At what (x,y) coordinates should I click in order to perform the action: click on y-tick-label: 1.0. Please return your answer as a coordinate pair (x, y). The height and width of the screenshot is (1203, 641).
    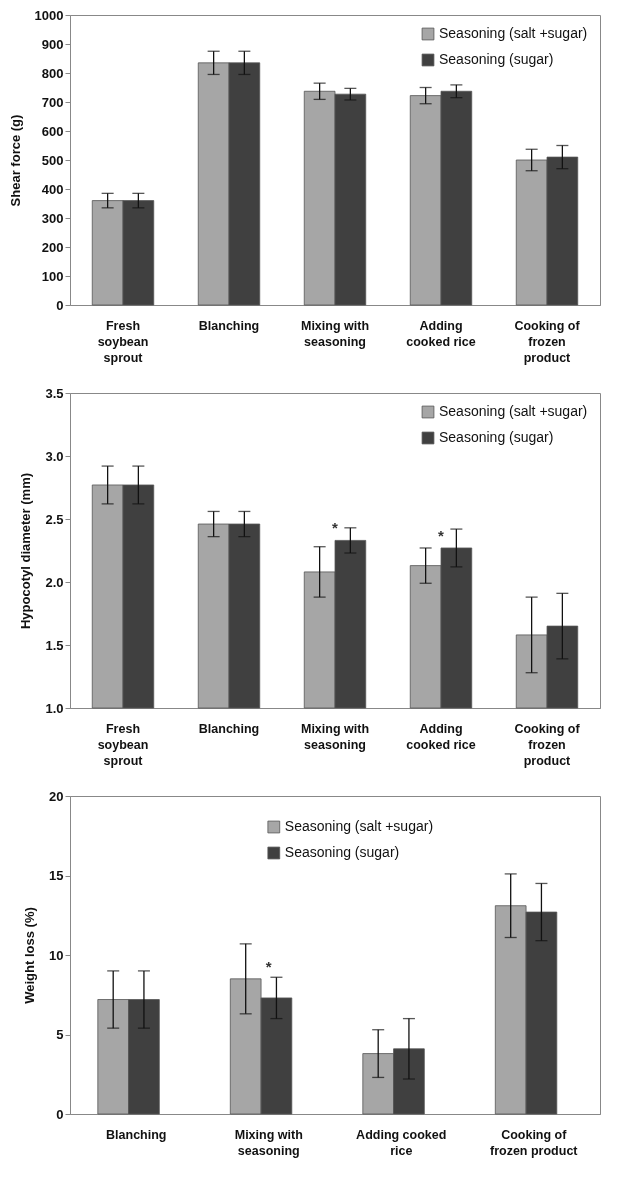
    Looking at the image, I should click on (54, 708).